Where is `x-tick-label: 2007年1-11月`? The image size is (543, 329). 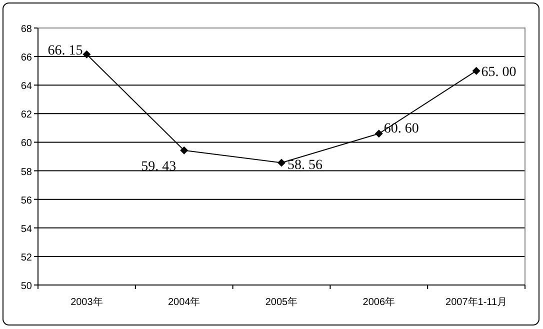 x-tick-label: 2007年1-11月 is located at coordinates (477, 302).